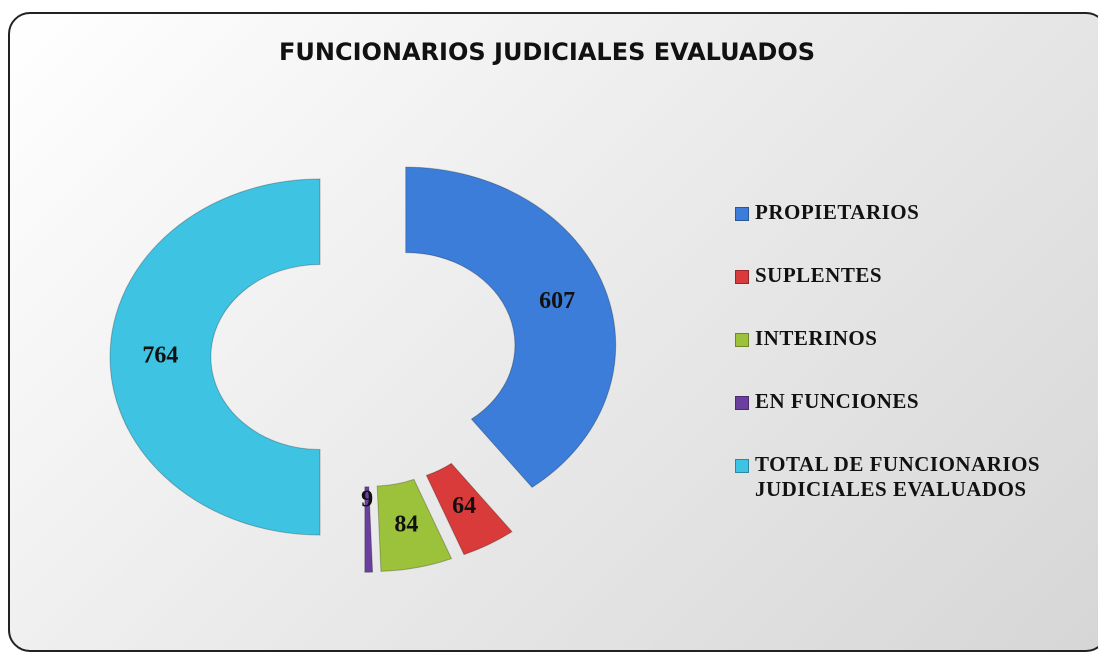 The height and width of the screenshot is (652, 1098). I want to click on legend-item: EN FUNCIONES, so click(915, 420).